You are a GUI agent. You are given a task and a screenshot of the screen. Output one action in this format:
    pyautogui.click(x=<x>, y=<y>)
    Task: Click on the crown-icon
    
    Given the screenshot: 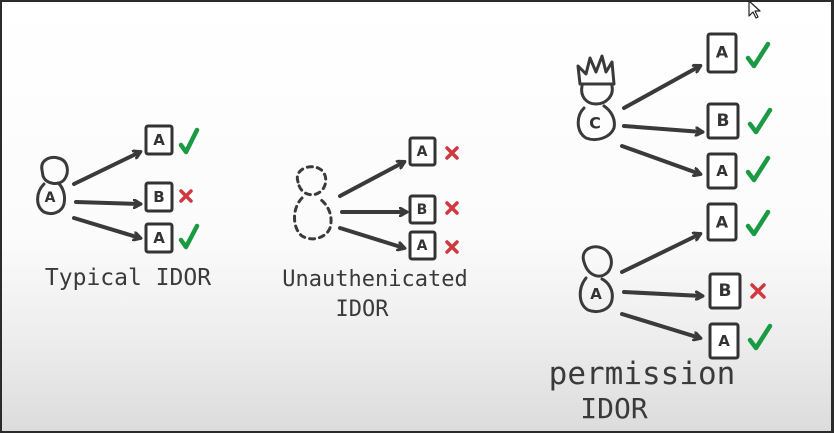 What is the action you would take?
    pyautogui.click(x=596, y=70)
    